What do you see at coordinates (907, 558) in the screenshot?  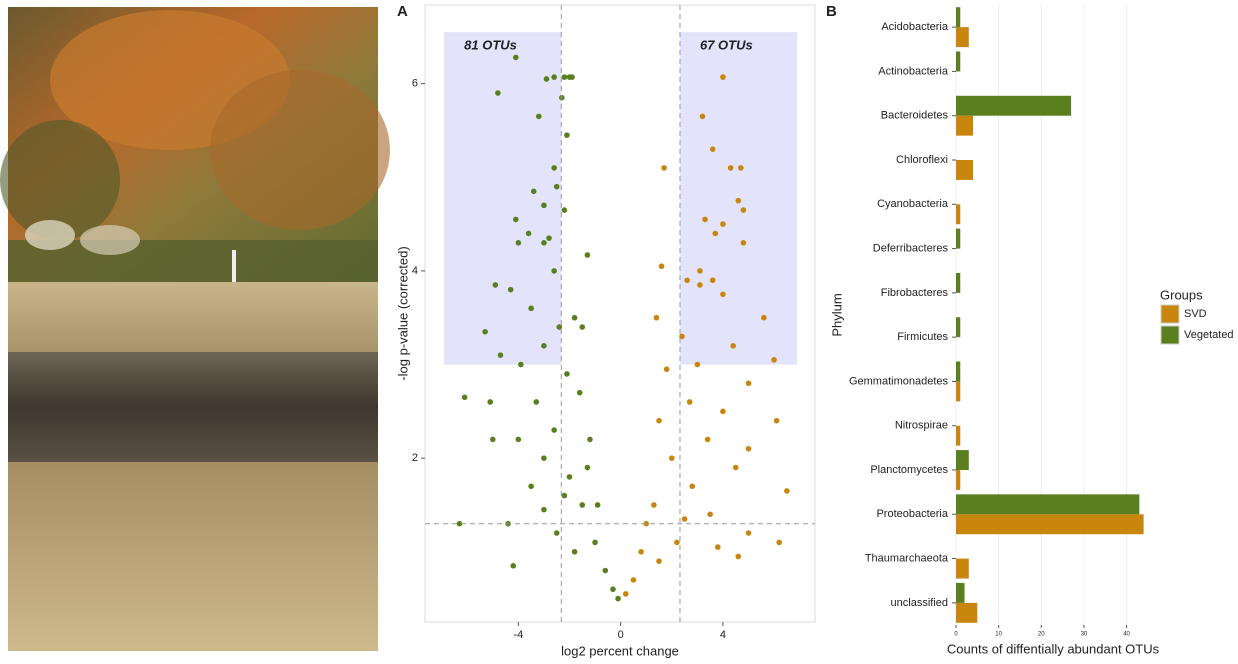 I see `y-tick-label: Thaumarchaeota` at bounding box center [907, 558].